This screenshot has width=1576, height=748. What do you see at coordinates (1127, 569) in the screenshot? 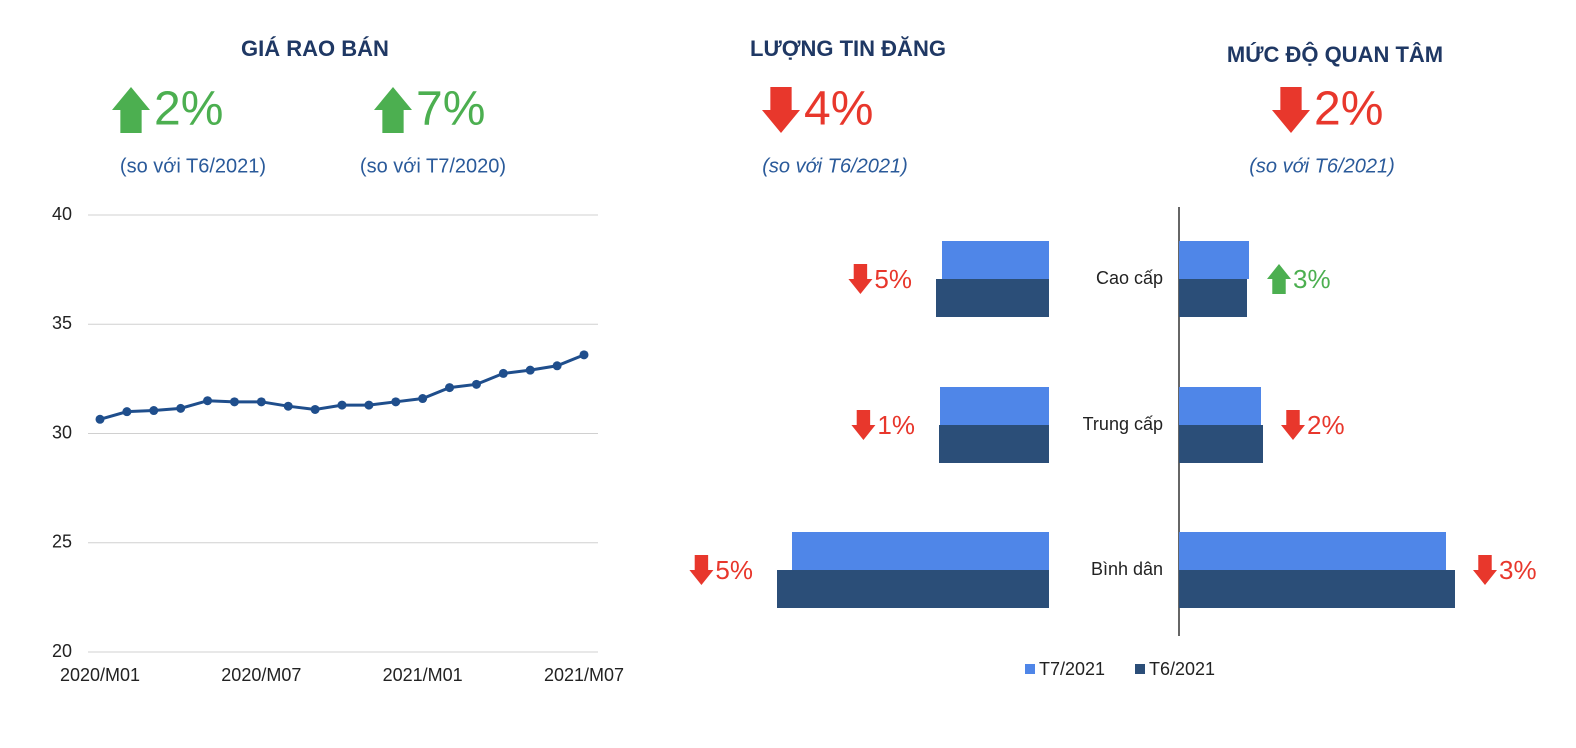
I see `category-label: Bình dân` at bounding box center [1127, 569].